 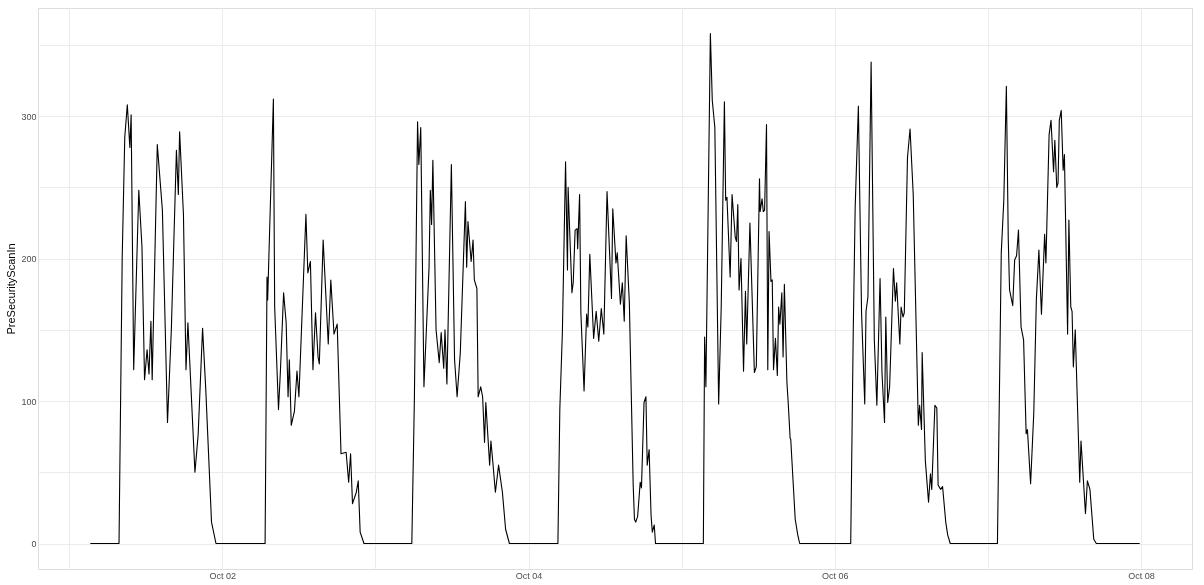 I want to click on x-tick-label: Oct 08, so click(x=1141, y=575).